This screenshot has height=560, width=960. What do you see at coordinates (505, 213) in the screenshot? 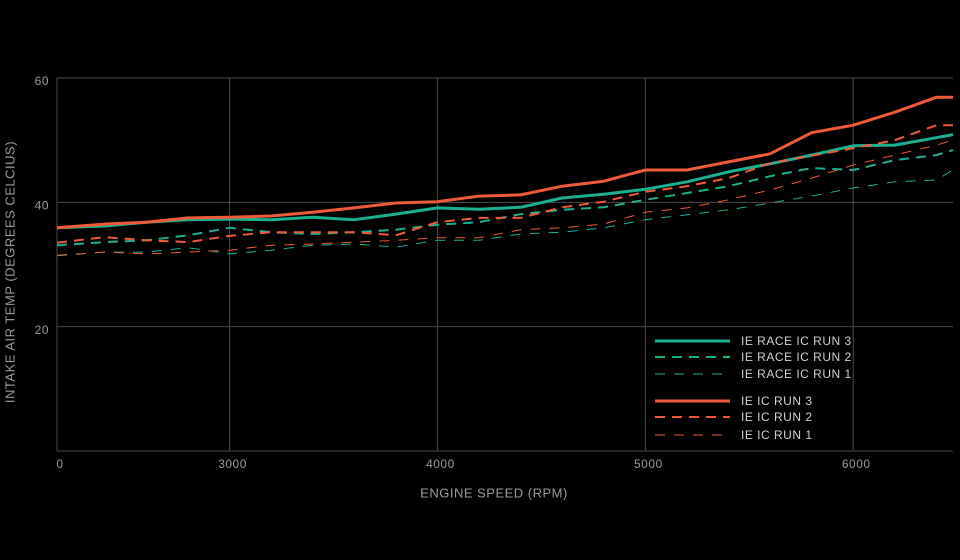
I see `data-line` at bounding box center [505, 213].